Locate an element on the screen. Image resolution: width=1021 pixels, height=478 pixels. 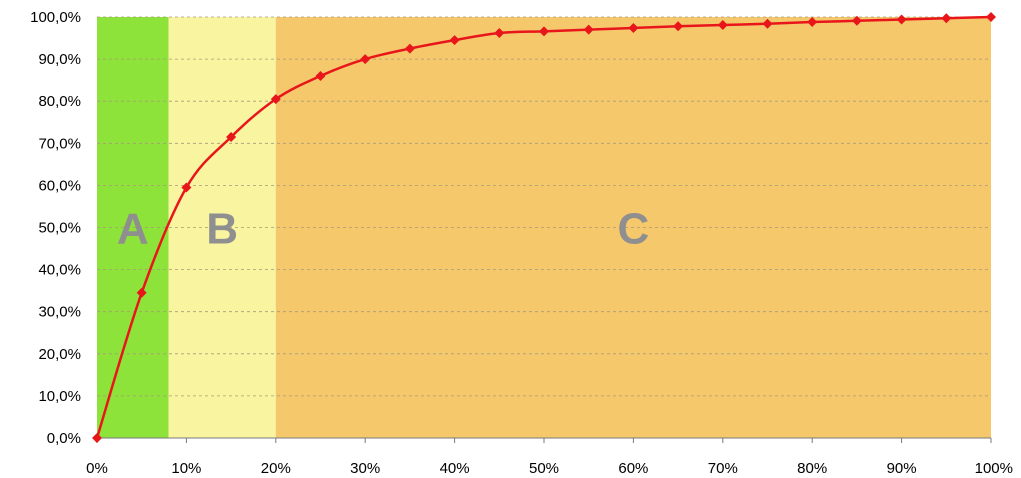
x-tick-label-3: 30% is located at coordinates (365, 468).